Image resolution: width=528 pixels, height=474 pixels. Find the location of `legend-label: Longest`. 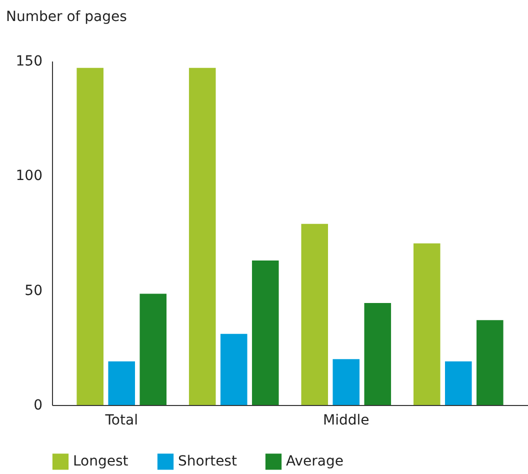

legend-label: Longest is located at coordinates (101, 462).